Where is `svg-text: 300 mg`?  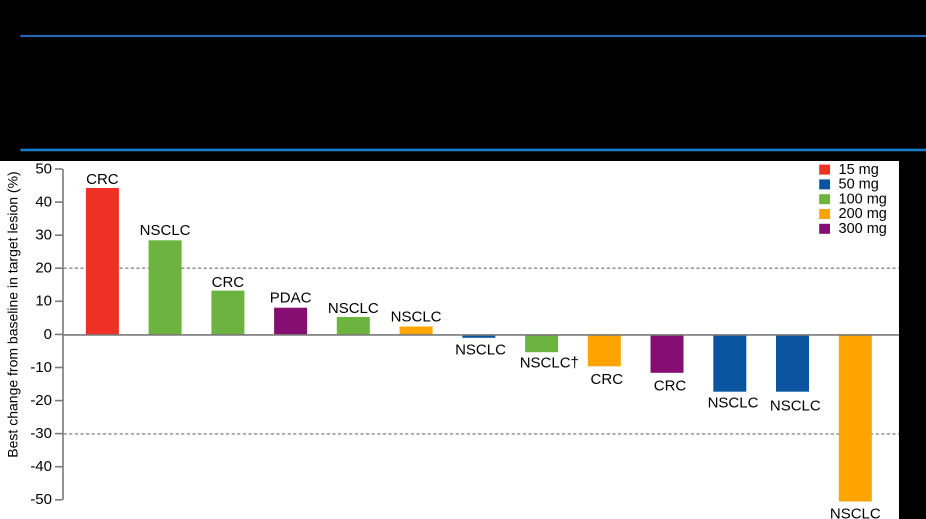
svg-text: 300 mg is located at coordinates (863, 229).